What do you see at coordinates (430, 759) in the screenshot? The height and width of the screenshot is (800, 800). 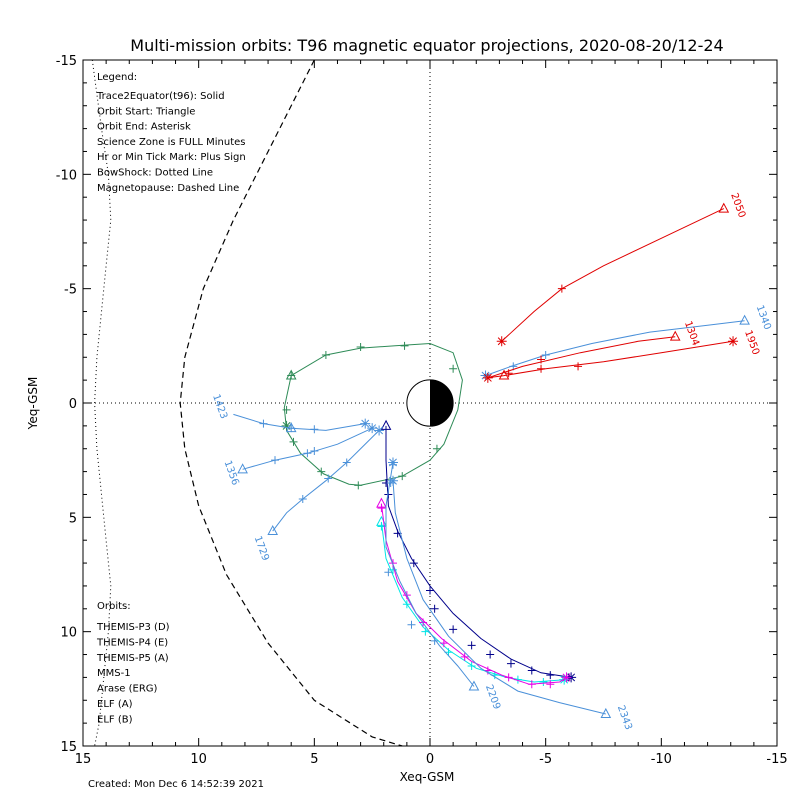 I see `x-tick-label: 0` at bounding box center [430, 759].